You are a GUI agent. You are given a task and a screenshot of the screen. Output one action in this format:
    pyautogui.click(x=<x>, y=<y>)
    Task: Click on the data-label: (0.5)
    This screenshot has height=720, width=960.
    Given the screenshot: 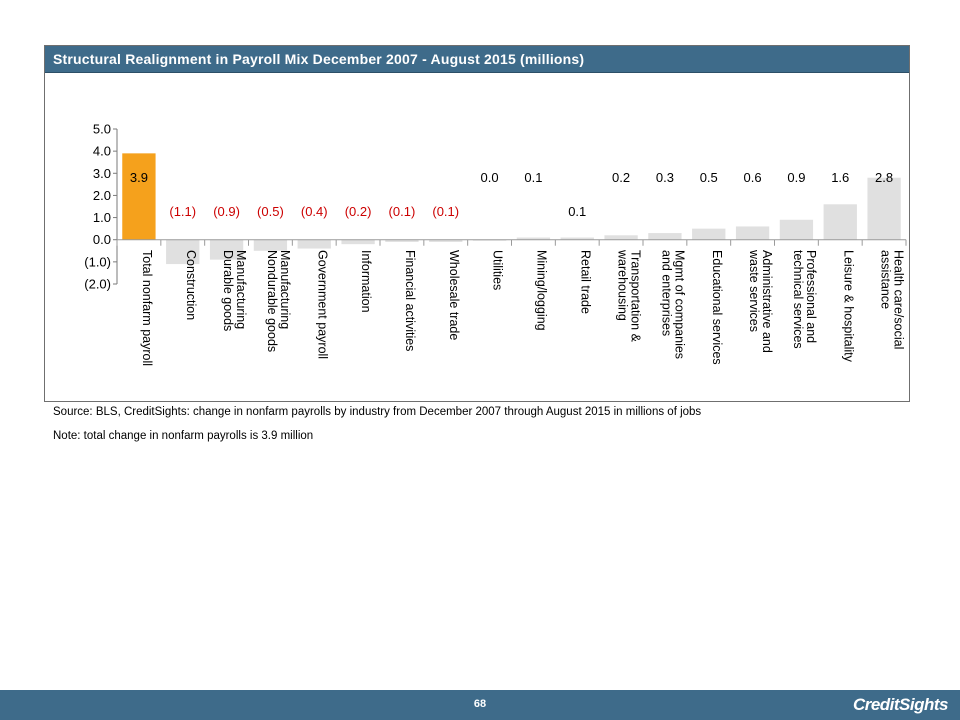 What is the action you would take?
    pyautogui.click(x=270, y=211)
    